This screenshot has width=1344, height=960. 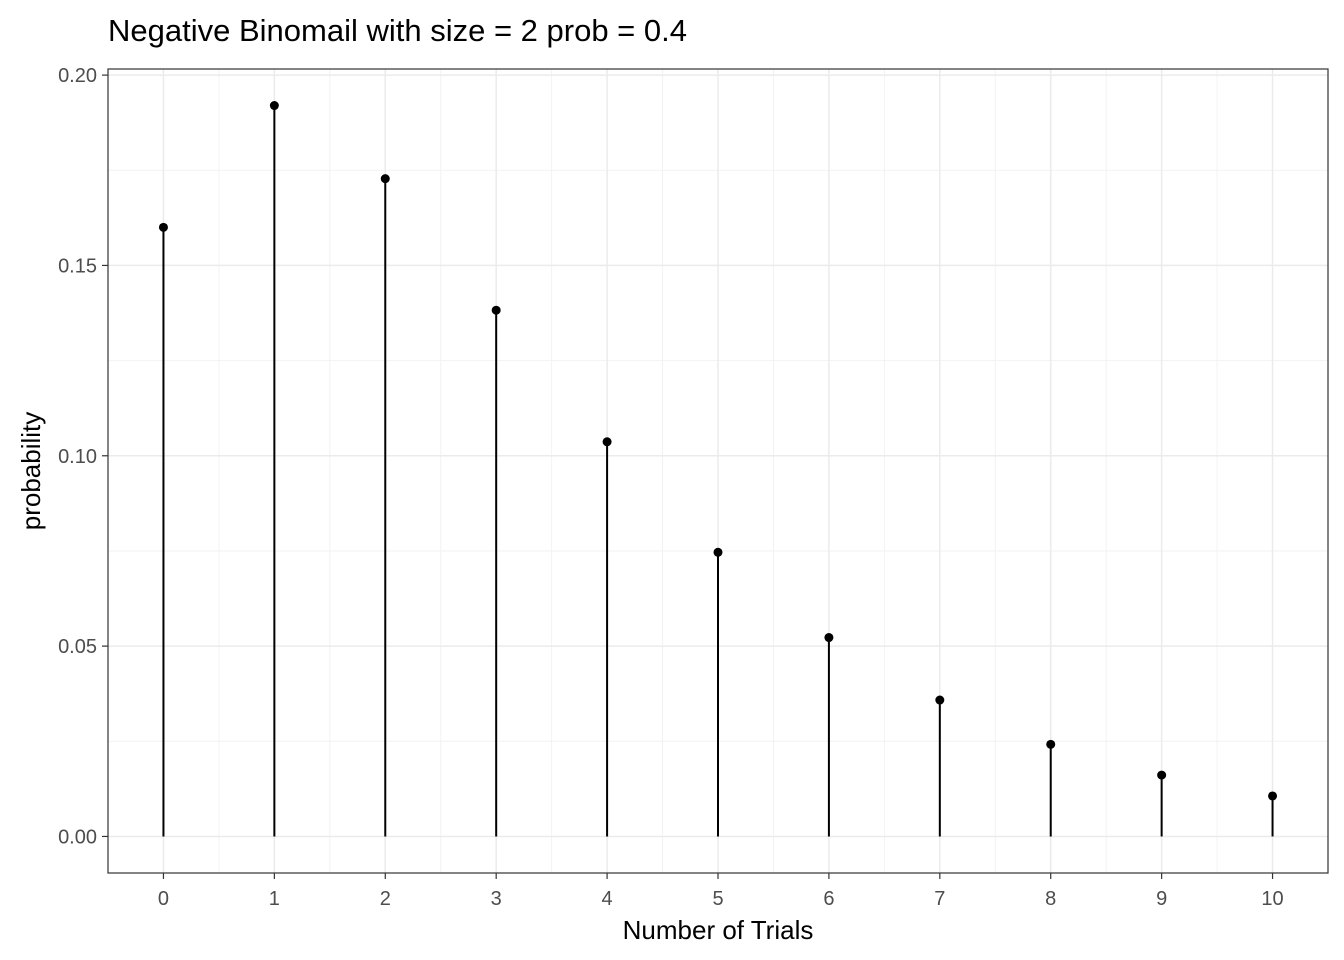 What do you see at coordinates (385, 899) in the screenshot?
I see `x-tick-label: 2` at bounding box center [385, 899].